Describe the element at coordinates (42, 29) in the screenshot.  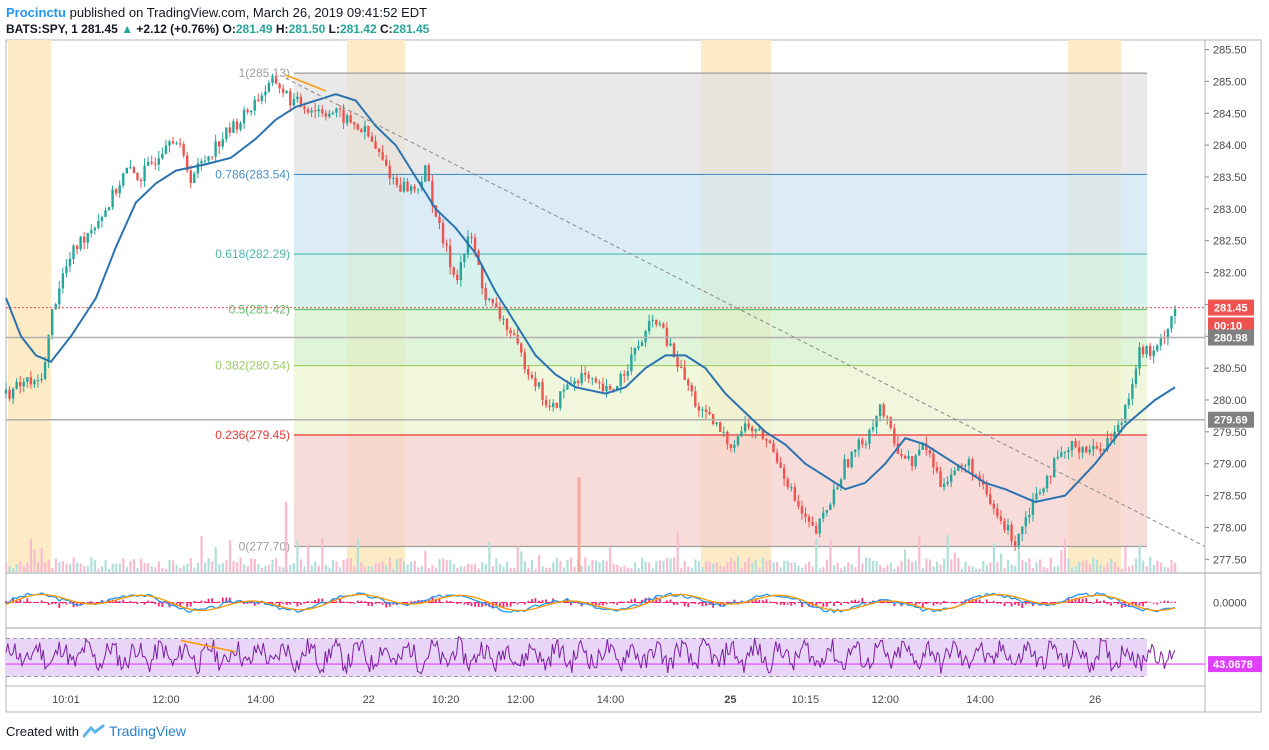
I see `symbol-label: BATS:SPY, 1` at that location.